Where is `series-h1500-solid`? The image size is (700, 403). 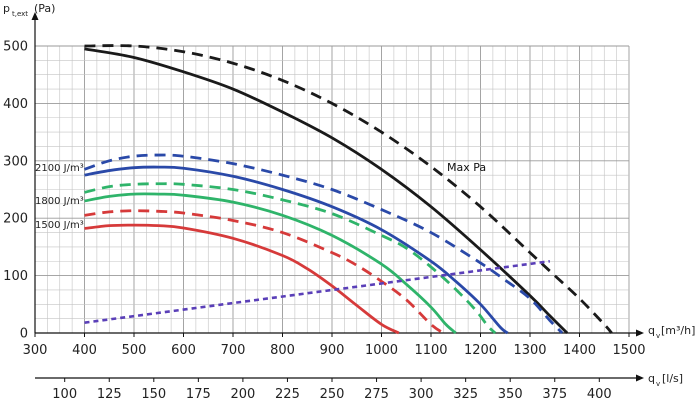 series-h1500-solid is located at coordinates (242, 279).